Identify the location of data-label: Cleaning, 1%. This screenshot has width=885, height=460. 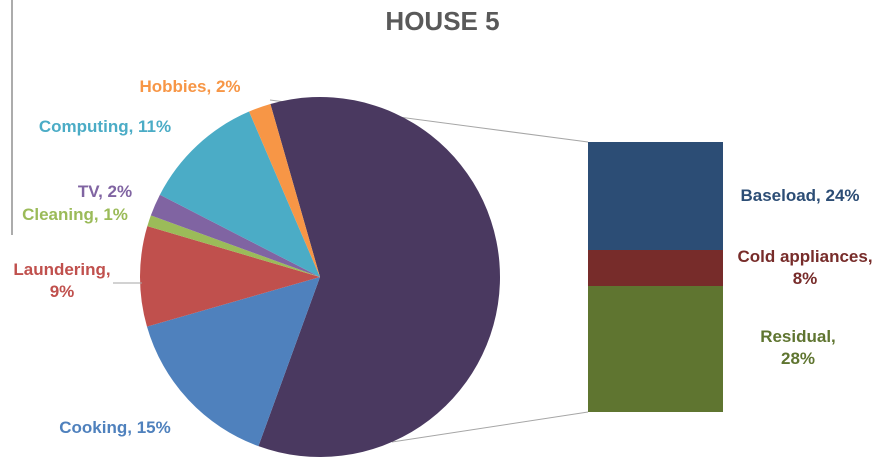
(75, 214).